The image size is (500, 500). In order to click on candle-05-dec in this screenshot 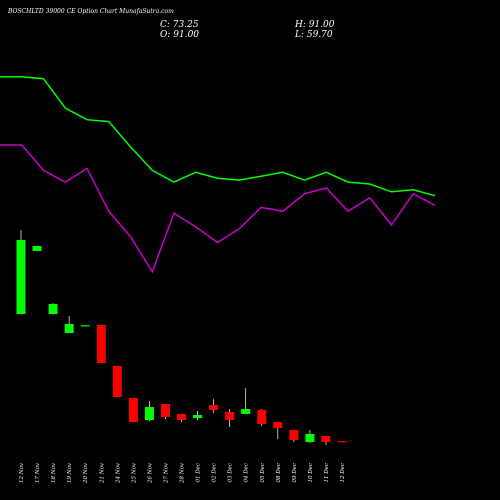, I will do `click(262, 417)`.